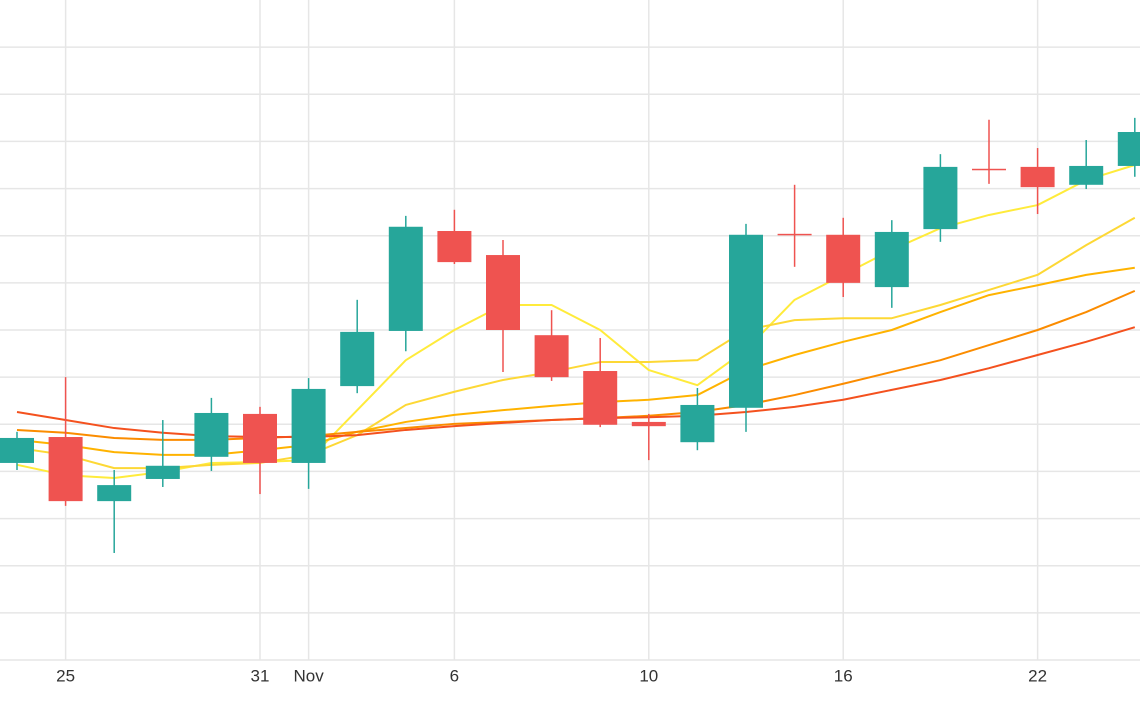  Describe the element at coordinates (308, 675) in the screenshot. I see `x-tick-label: Nov` at that location.